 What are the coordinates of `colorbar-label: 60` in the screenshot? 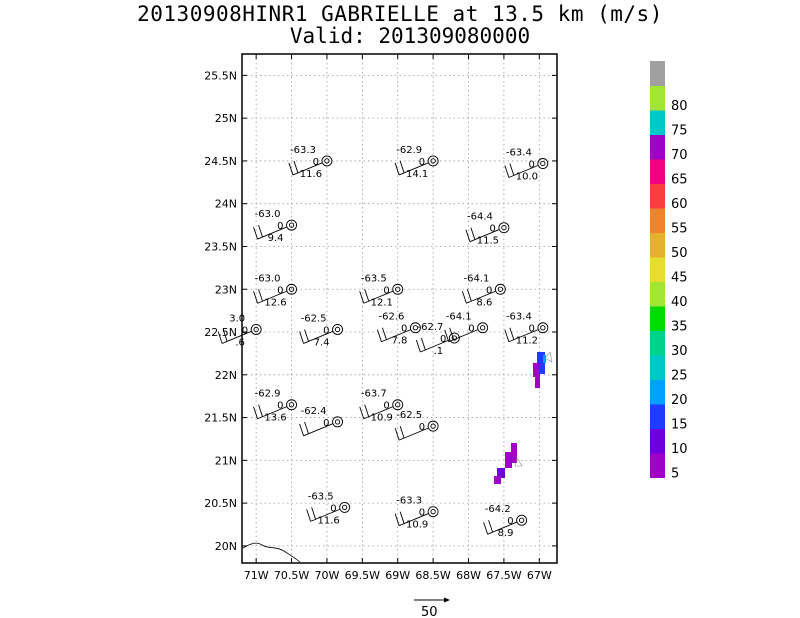 It's located at (679, 204).